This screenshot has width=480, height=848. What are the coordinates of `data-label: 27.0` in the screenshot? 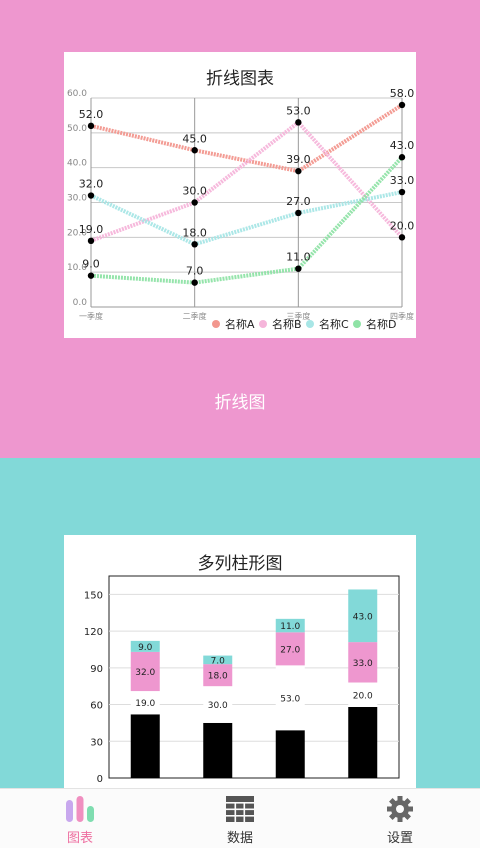 It's located at (298, 201).